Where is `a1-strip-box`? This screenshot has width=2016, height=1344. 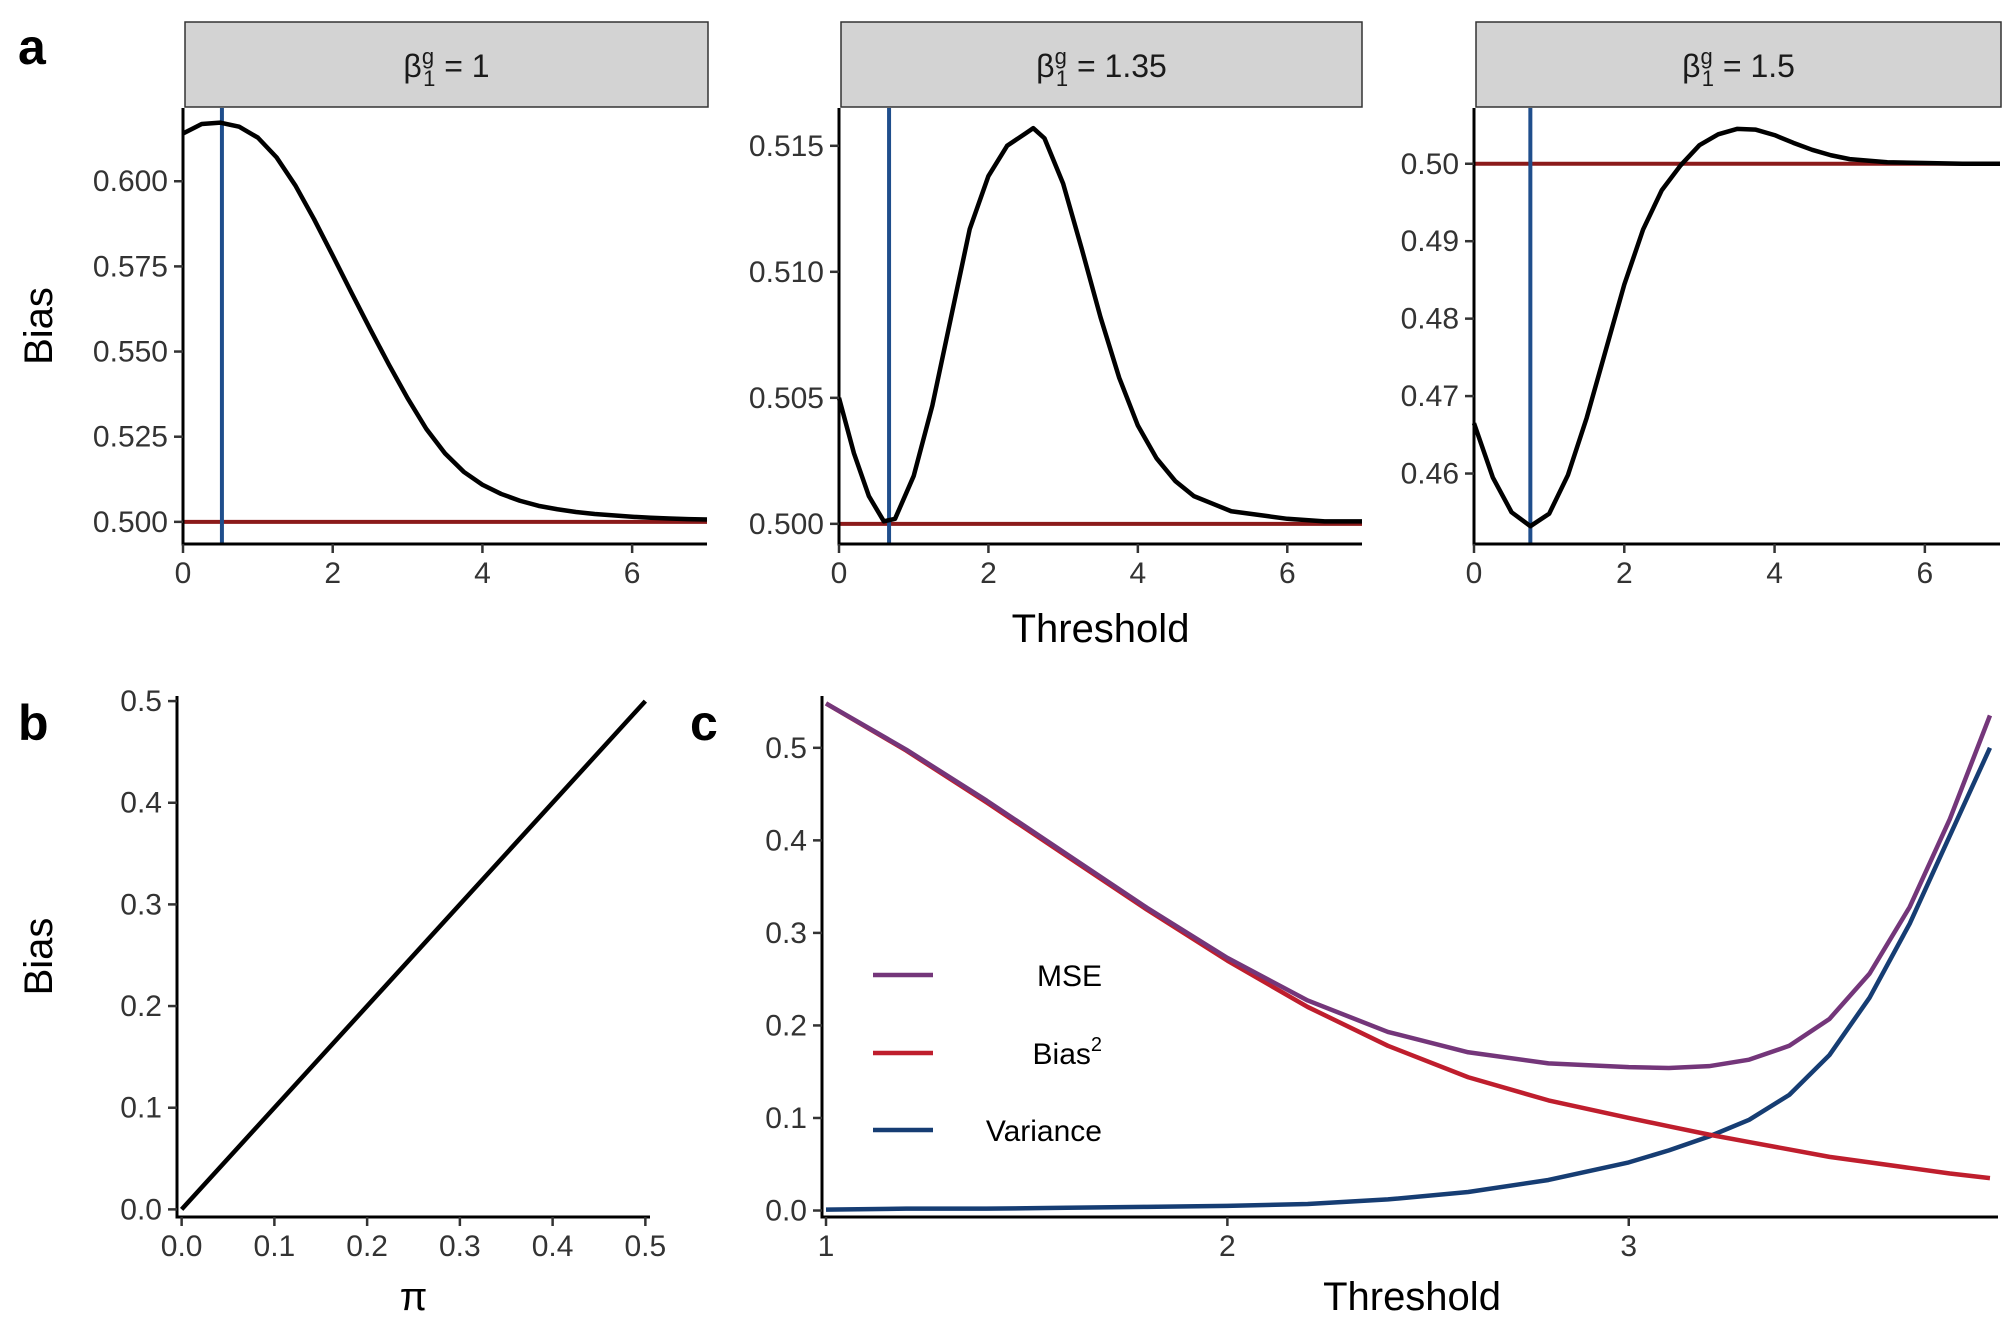 a1-strip-box is located at coordinates (446, 64).